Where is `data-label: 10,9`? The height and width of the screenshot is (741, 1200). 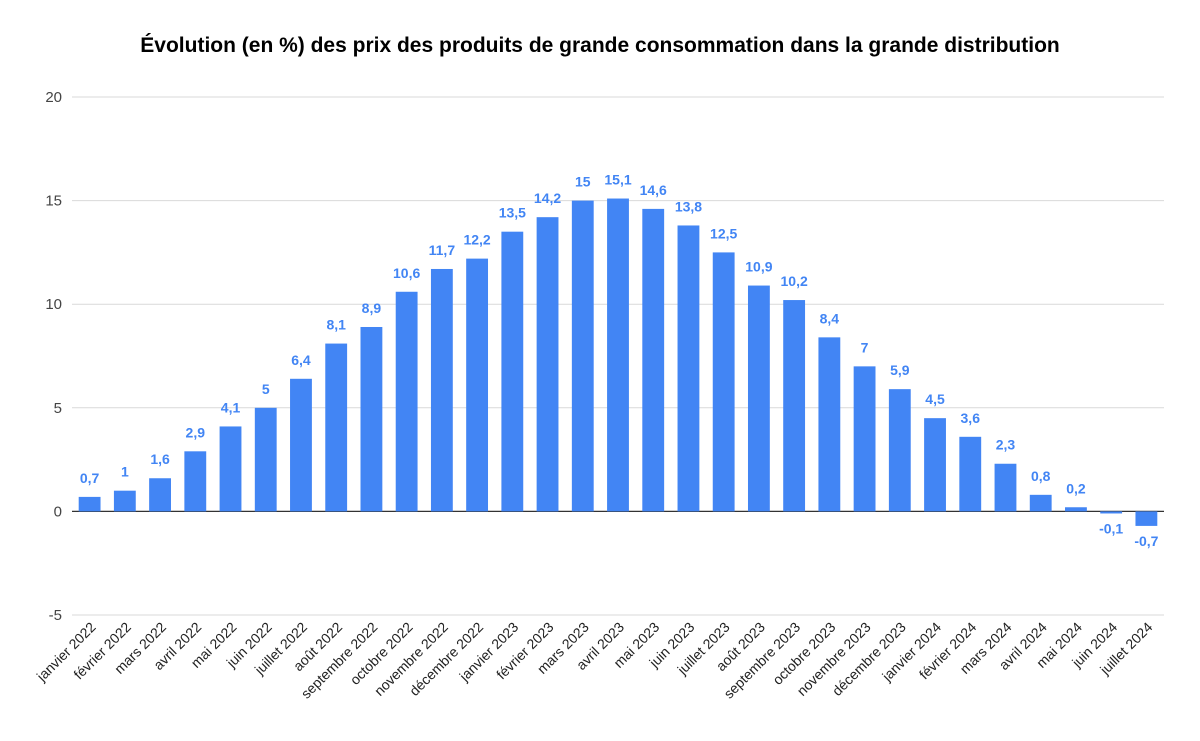 data-label: 10,9 is located at coordinates (758, 267).